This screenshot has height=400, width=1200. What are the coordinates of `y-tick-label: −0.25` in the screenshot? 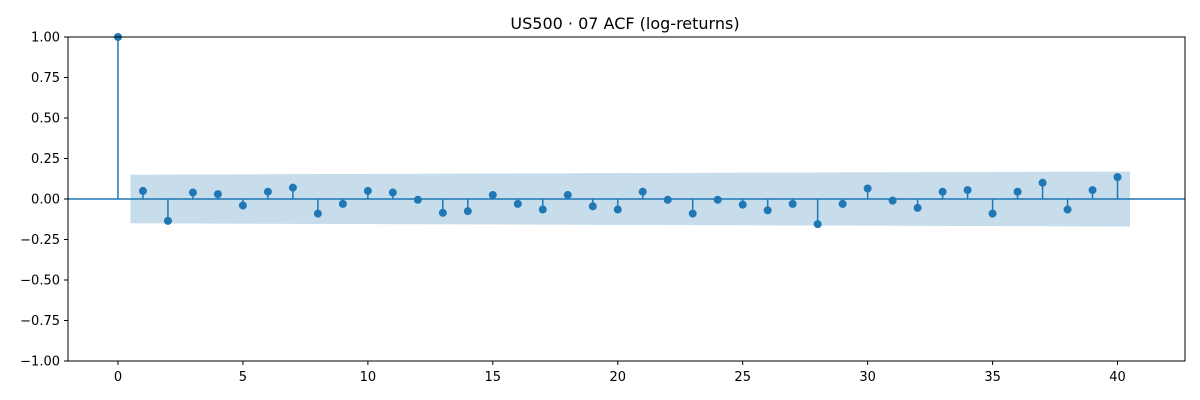 It's located at (40, 240).